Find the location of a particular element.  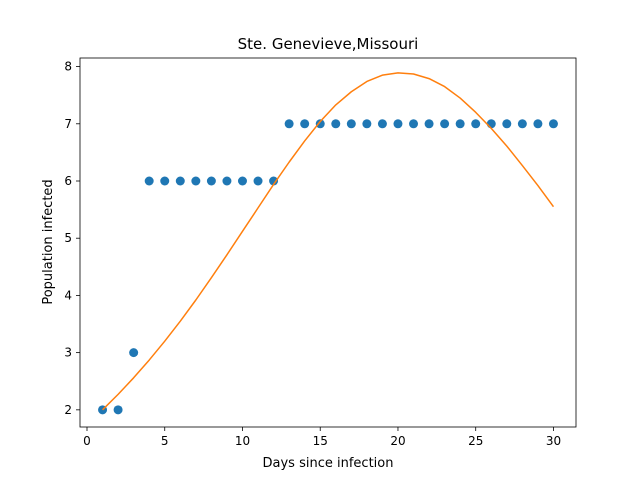

y-tick-label: 3 is located at coordinates (68, 353).